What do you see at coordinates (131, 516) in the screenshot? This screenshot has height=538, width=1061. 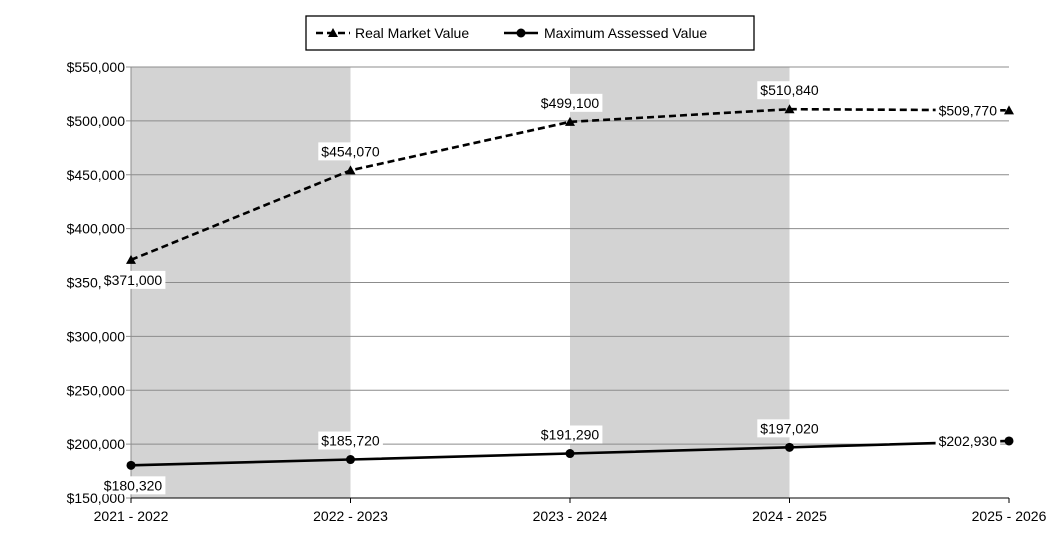 I see `x-tick-label: 2021 - 2022` at bounding box center [131, 516].